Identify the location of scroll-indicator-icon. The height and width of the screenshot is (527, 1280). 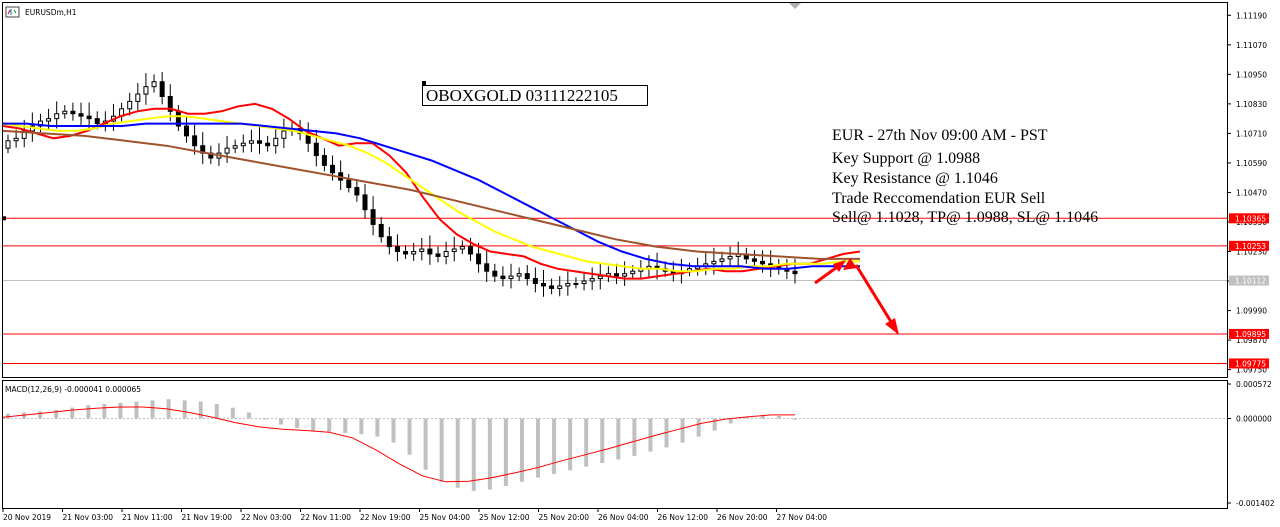
(795, 6).